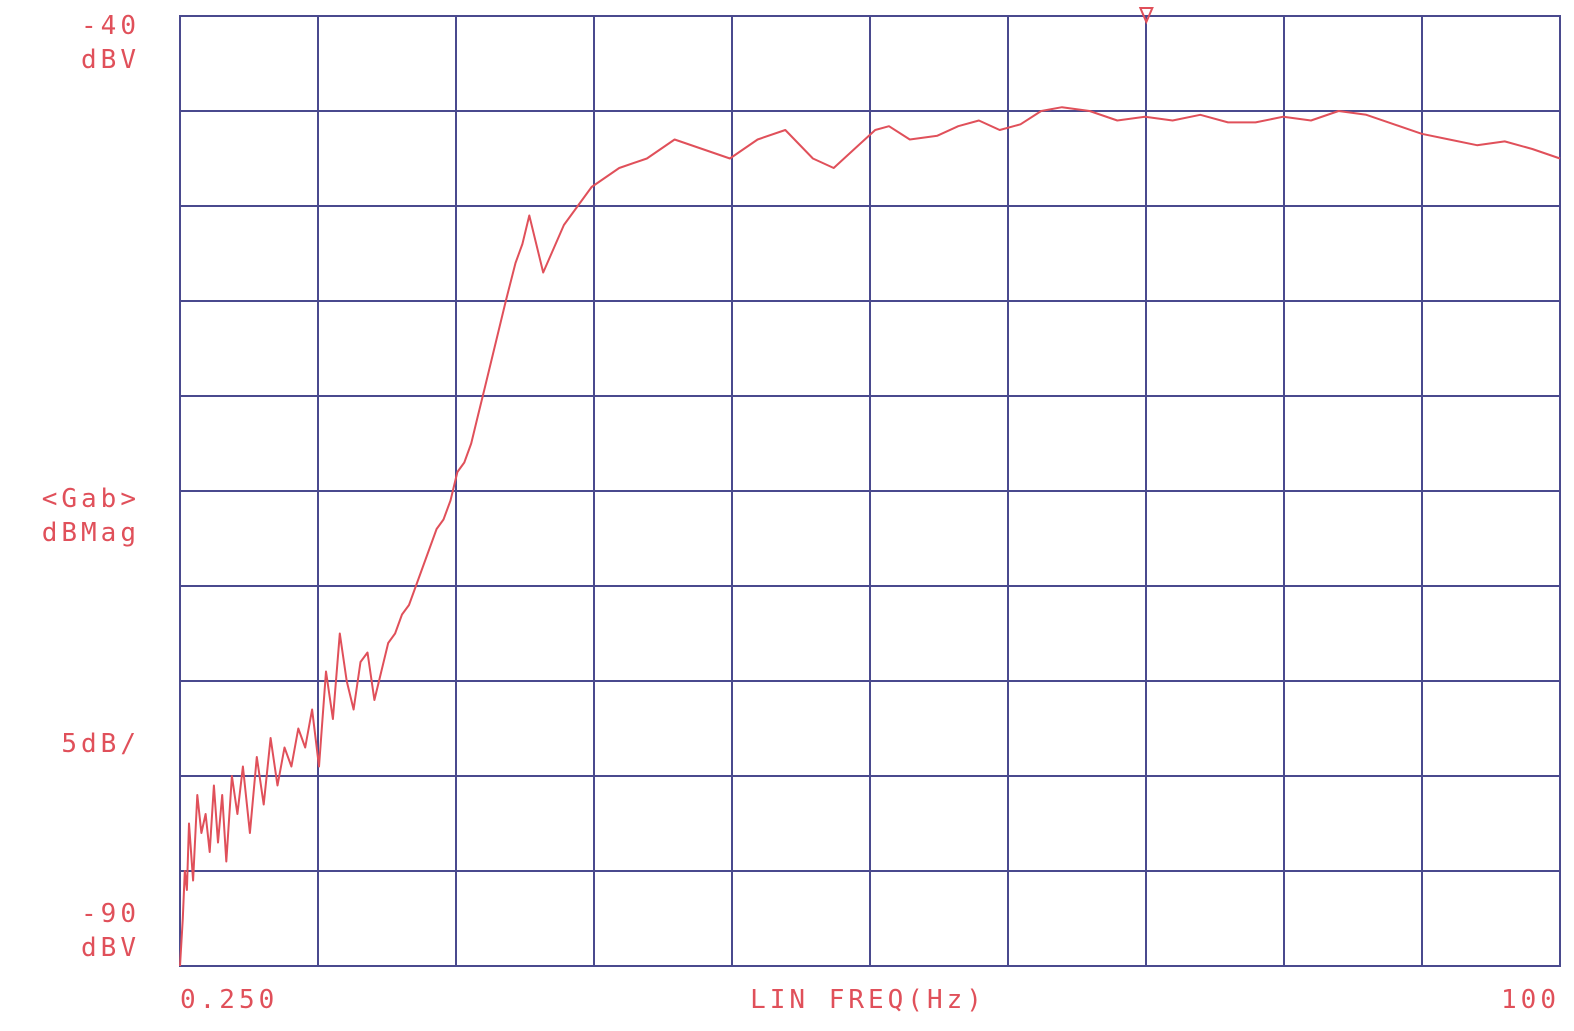  What do you see at coordinates (868, 1000) in the screenshot?
I see `x-axis-label: LIN FREQ(Hz)` at bounding box center [868, 1000].